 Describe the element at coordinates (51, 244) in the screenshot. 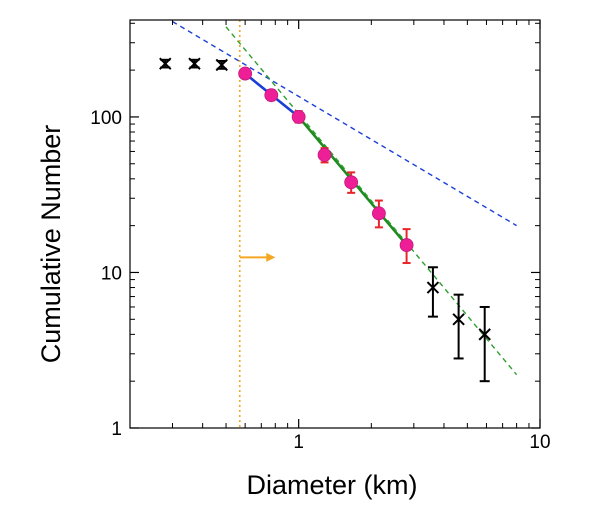

I see `y-axis-title: Cumulative Number` at that location.